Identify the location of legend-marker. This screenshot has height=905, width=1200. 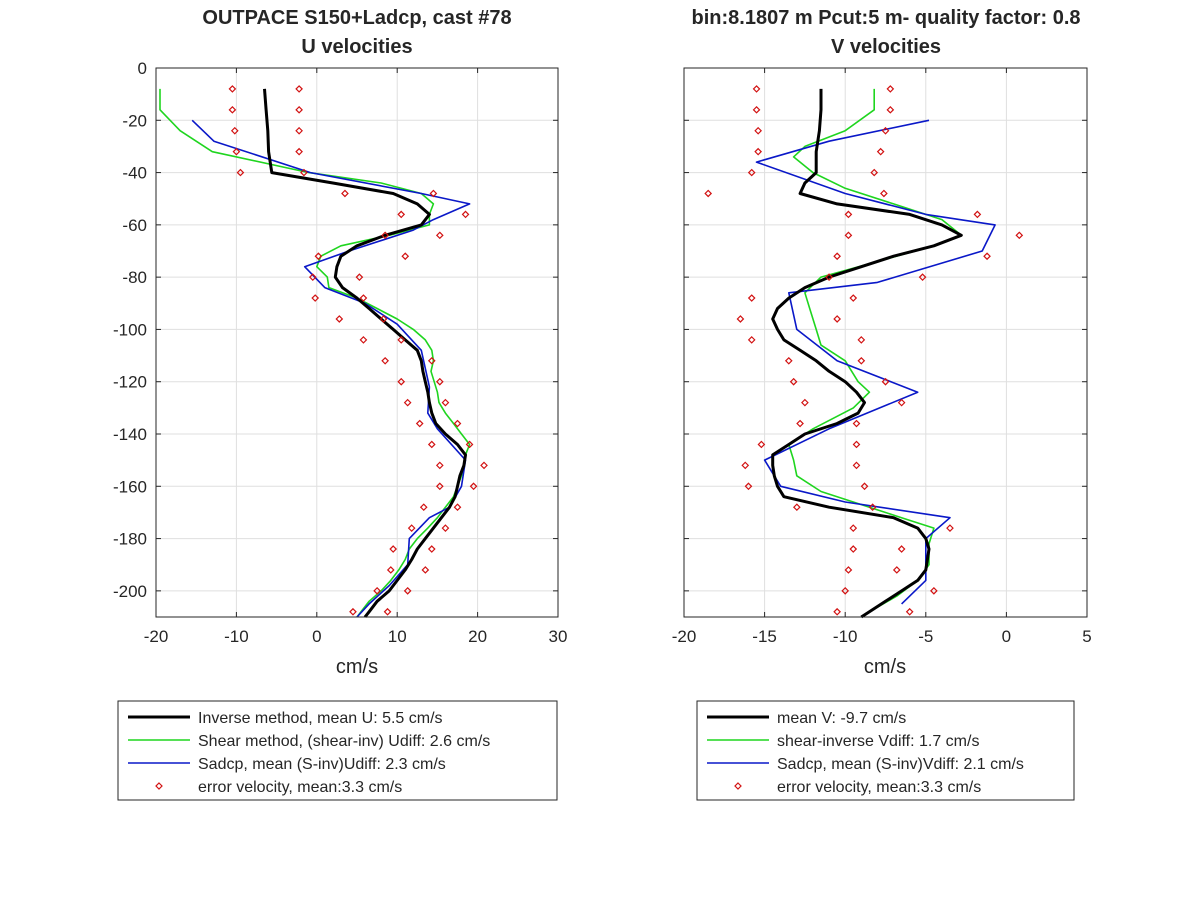
(159, 786).